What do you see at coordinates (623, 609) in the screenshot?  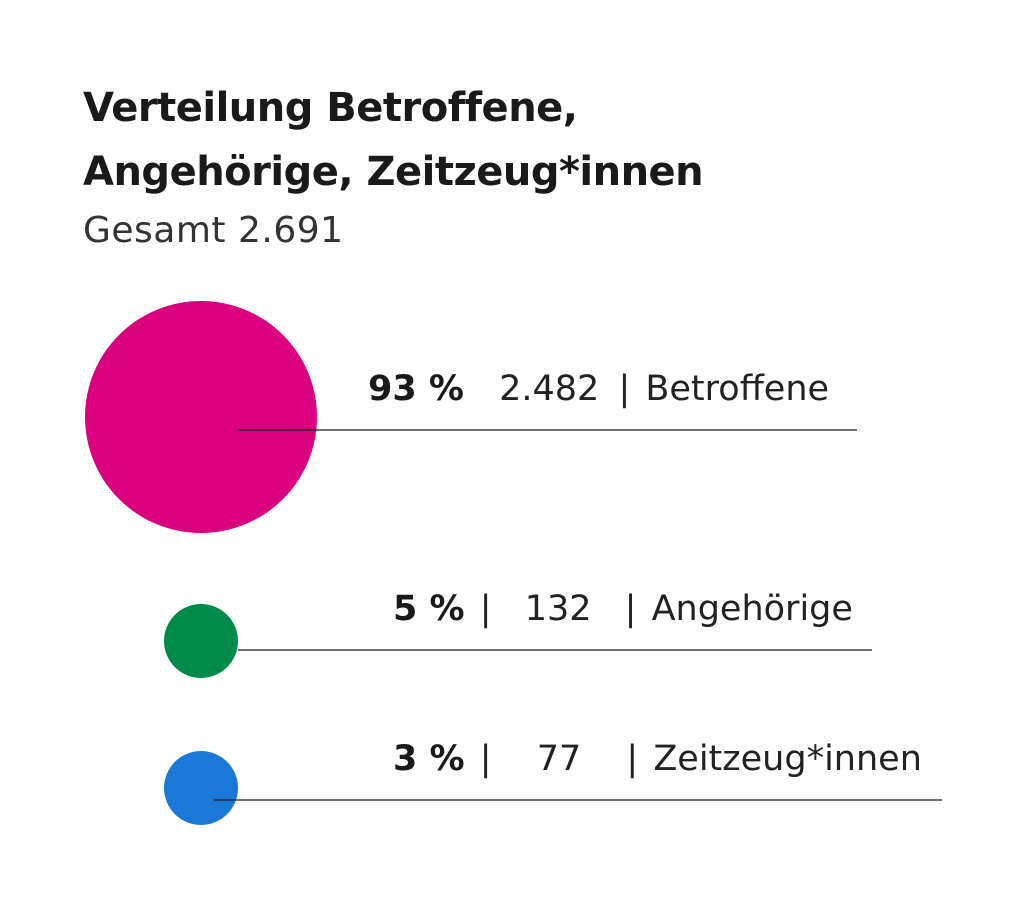 I see `row-label-angehoerige: 5 % | 132 | Angehörige` at bounding box center [623, 609].